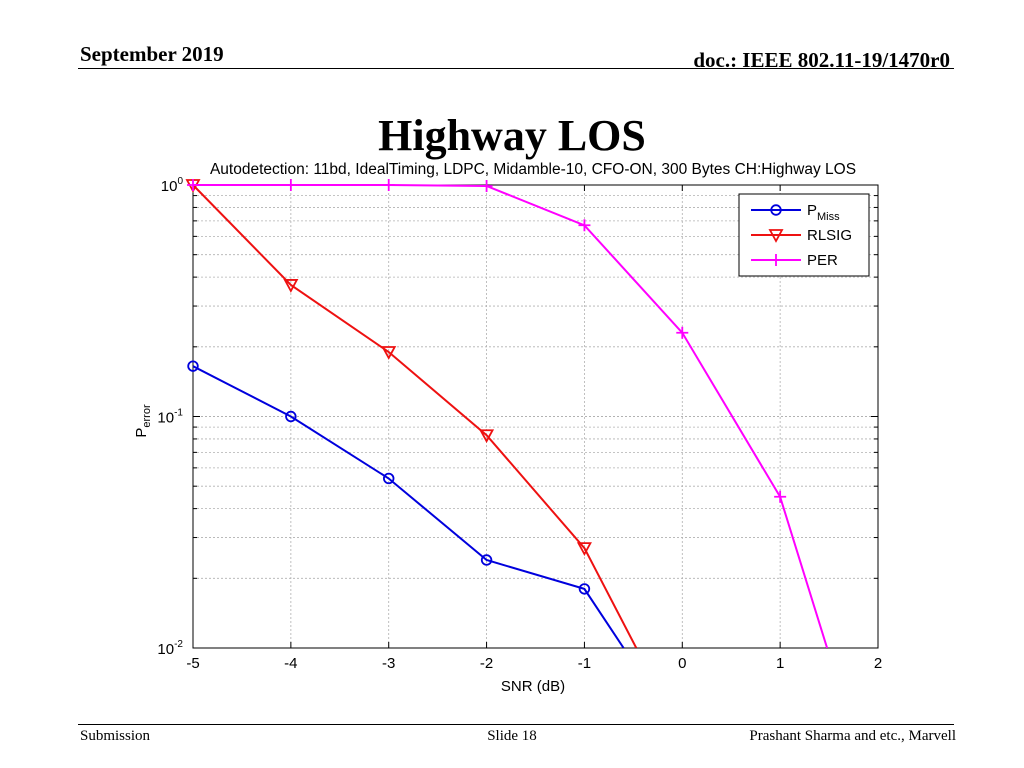 This screenshot has width=1024, height=768. I want to click on legend-label: RLSIG, so click(829, 235).